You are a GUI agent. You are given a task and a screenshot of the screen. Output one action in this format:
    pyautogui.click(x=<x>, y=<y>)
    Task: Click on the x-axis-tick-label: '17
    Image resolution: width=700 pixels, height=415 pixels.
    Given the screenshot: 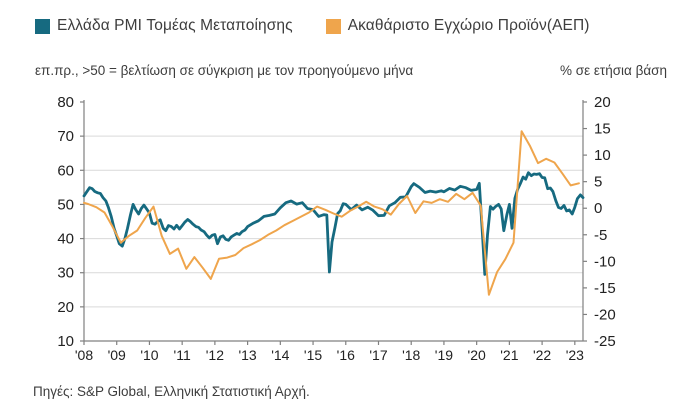 What is the action you would take?
    pyautogui.click(x=378, y=355)
    